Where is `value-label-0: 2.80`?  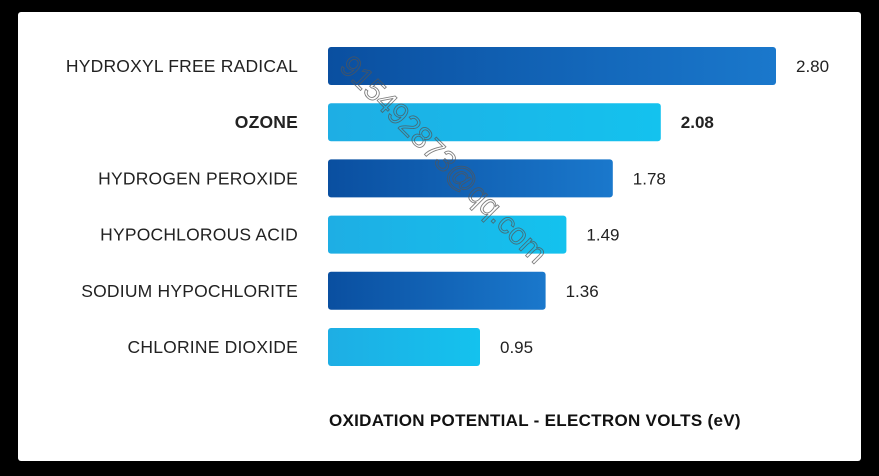
value-label-0: 2.80 is located at coordinates (812, 66).